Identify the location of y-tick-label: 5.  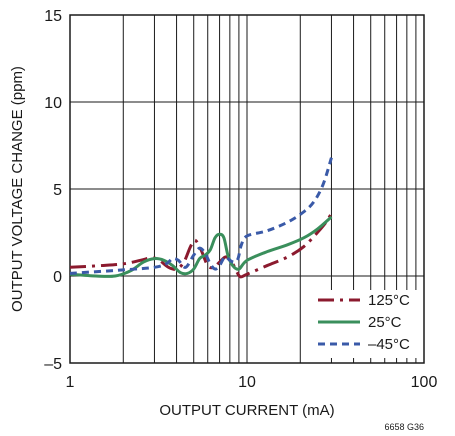
(57, 190).